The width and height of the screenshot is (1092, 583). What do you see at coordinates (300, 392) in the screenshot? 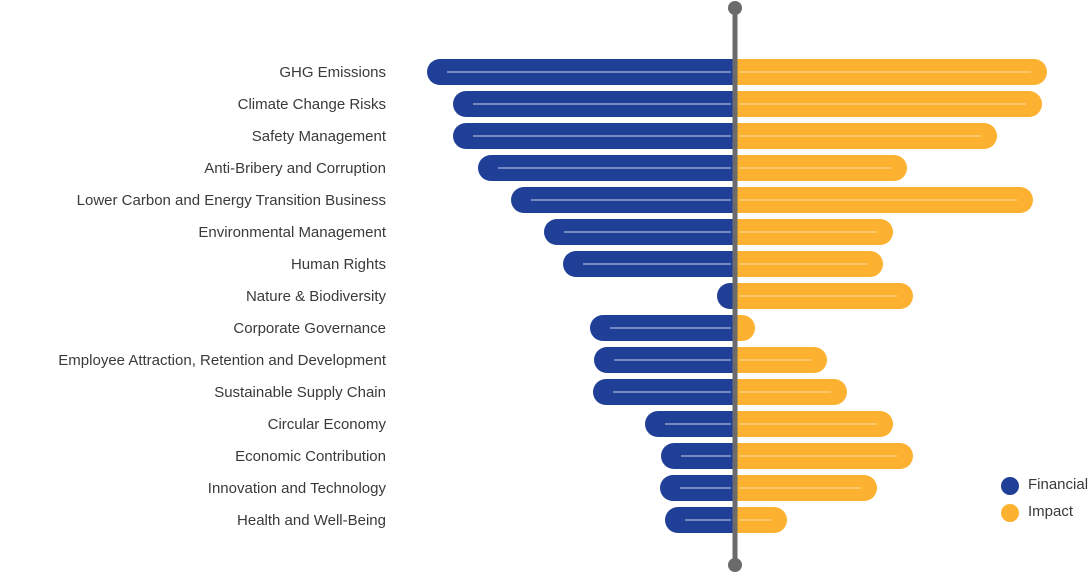
I see `category-label-sustainable-supply-chain: Sustainable Supply Chain` at bounding box center [300, 392].